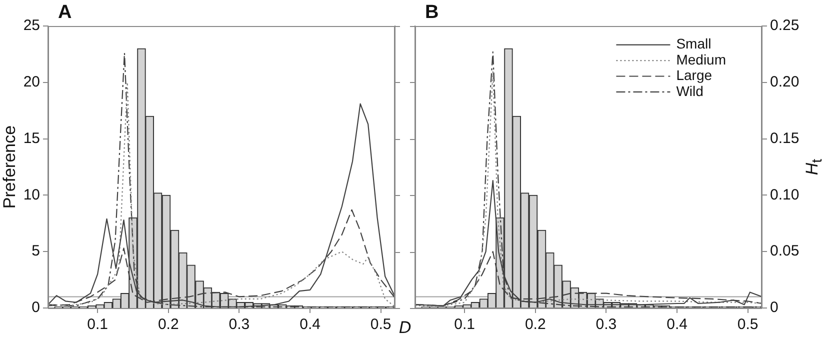 Image resolution: width=826 pixels, height=346 pixels. What do you see at coordinates (65, 13) in the screenshot?
I see `chart-title: A` at bounding box center [65, 13].